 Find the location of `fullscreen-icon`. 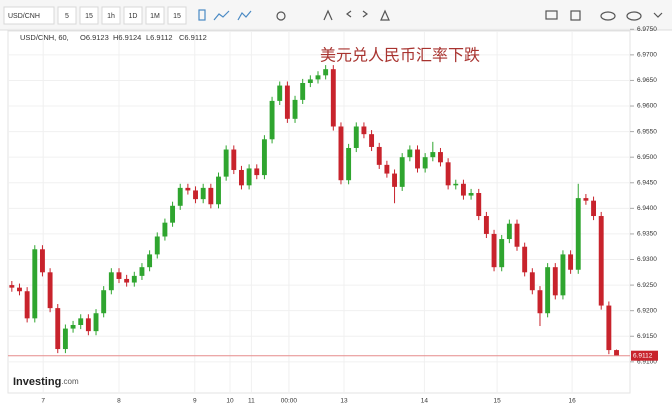

fullscreen-icon is located at coordinates (658, 15).